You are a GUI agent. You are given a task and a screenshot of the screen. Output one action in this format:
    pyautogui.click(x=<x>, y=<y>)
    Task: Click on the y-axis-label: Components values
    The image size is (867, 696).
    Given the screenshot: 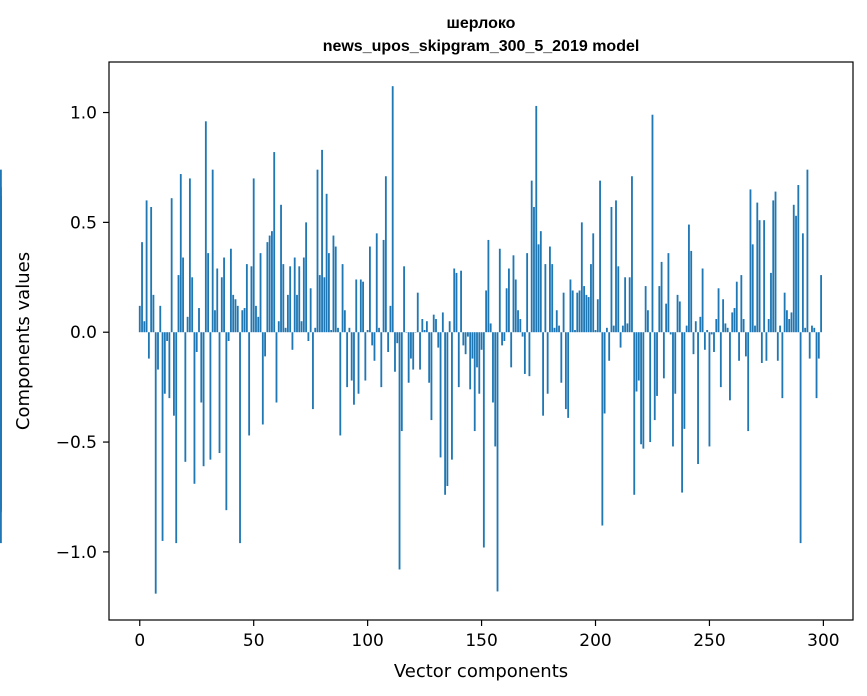 What is the action you would take?
    pyautogui.click(x=23, y=341)
    